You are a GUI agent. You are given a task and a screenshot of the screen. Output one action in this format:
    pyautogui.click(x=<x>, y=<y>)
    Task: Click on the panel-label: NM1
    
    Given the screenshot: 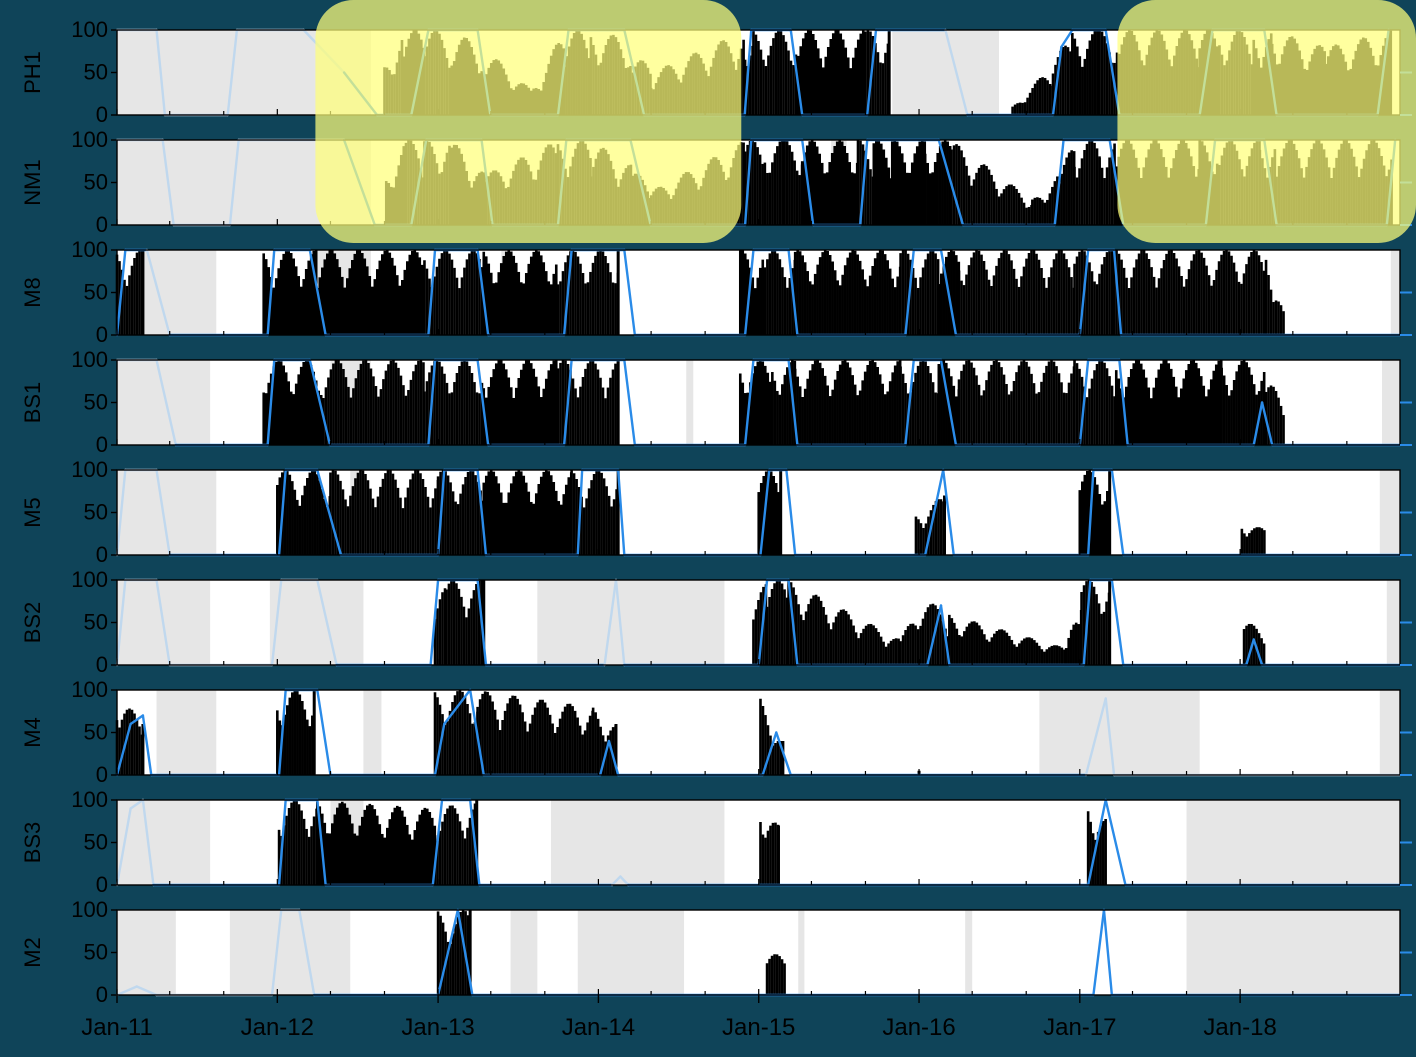 What is the action you would take?
    pyautogui.click(x=32, y=182)
    